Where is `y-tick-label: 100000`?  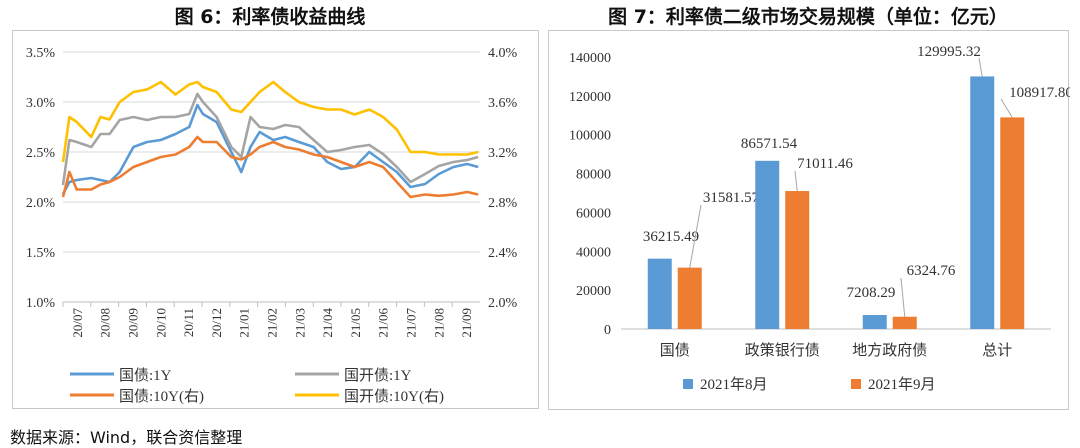 y-tick-label: 100000 is located at coordinates (590, 136).